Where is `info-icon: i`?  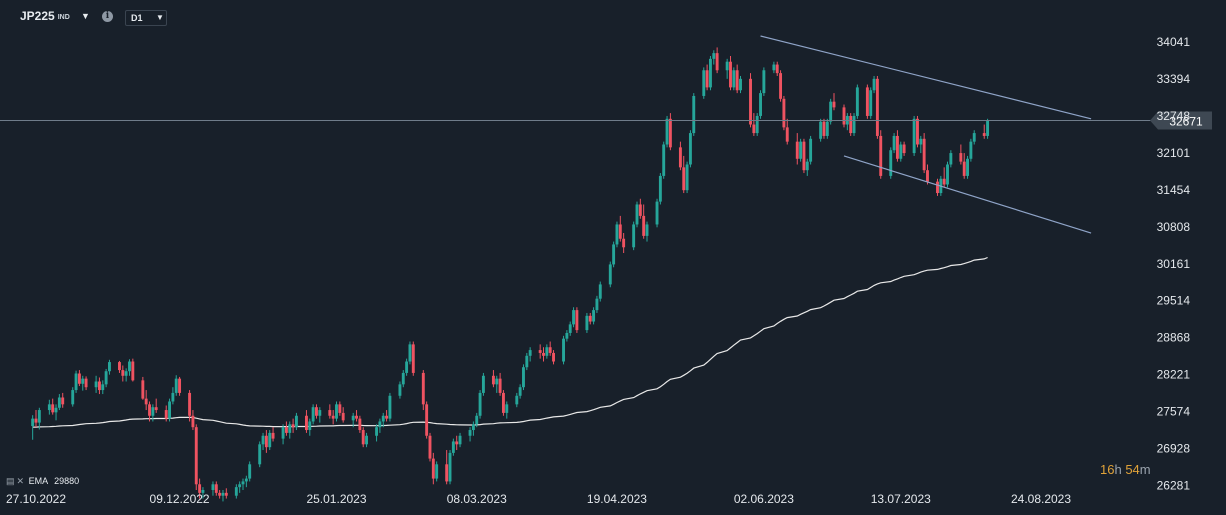
info-icon: i is located at coordinates (107, 16).